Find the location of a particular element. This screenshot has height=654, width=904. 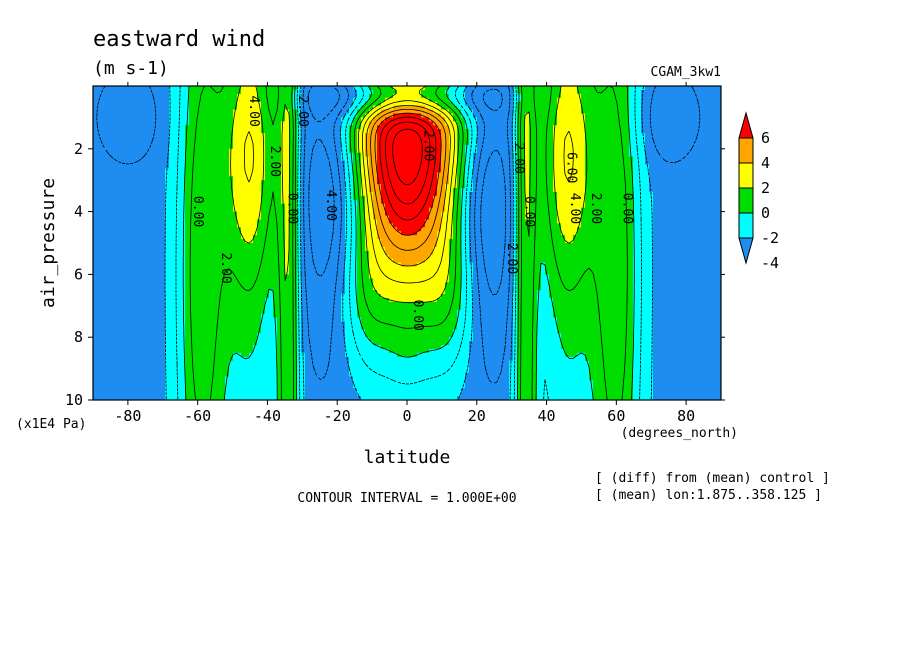

chart-title: eastward wind is located at coordinates (179, 39).